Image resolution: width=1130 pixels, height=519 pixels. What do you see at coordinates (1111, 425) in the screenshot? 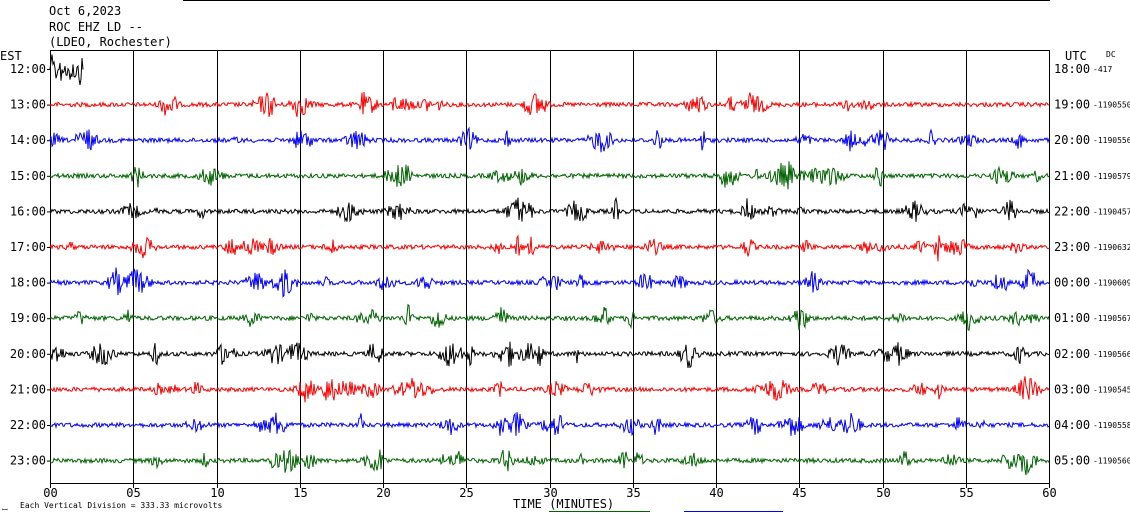
I see `dc-offset-0400: -1190558` at bounding box center [1111, 425].